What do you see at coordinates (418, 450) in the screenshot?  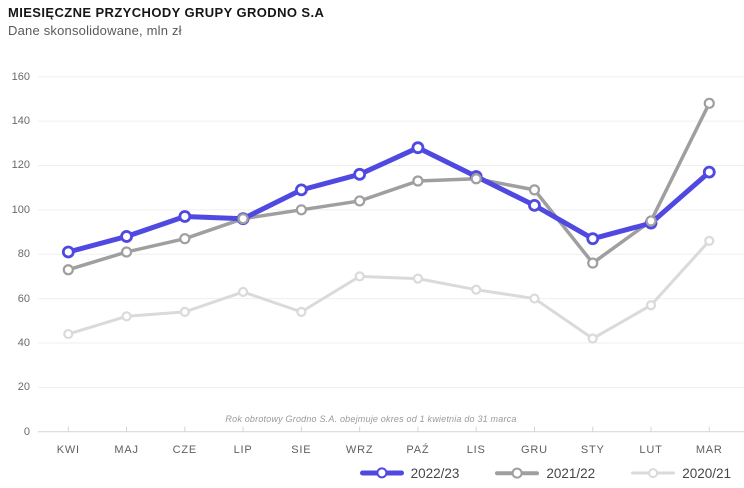 I see `x-axis-label-paź: PAŹ` at bounding box center [418, 450].